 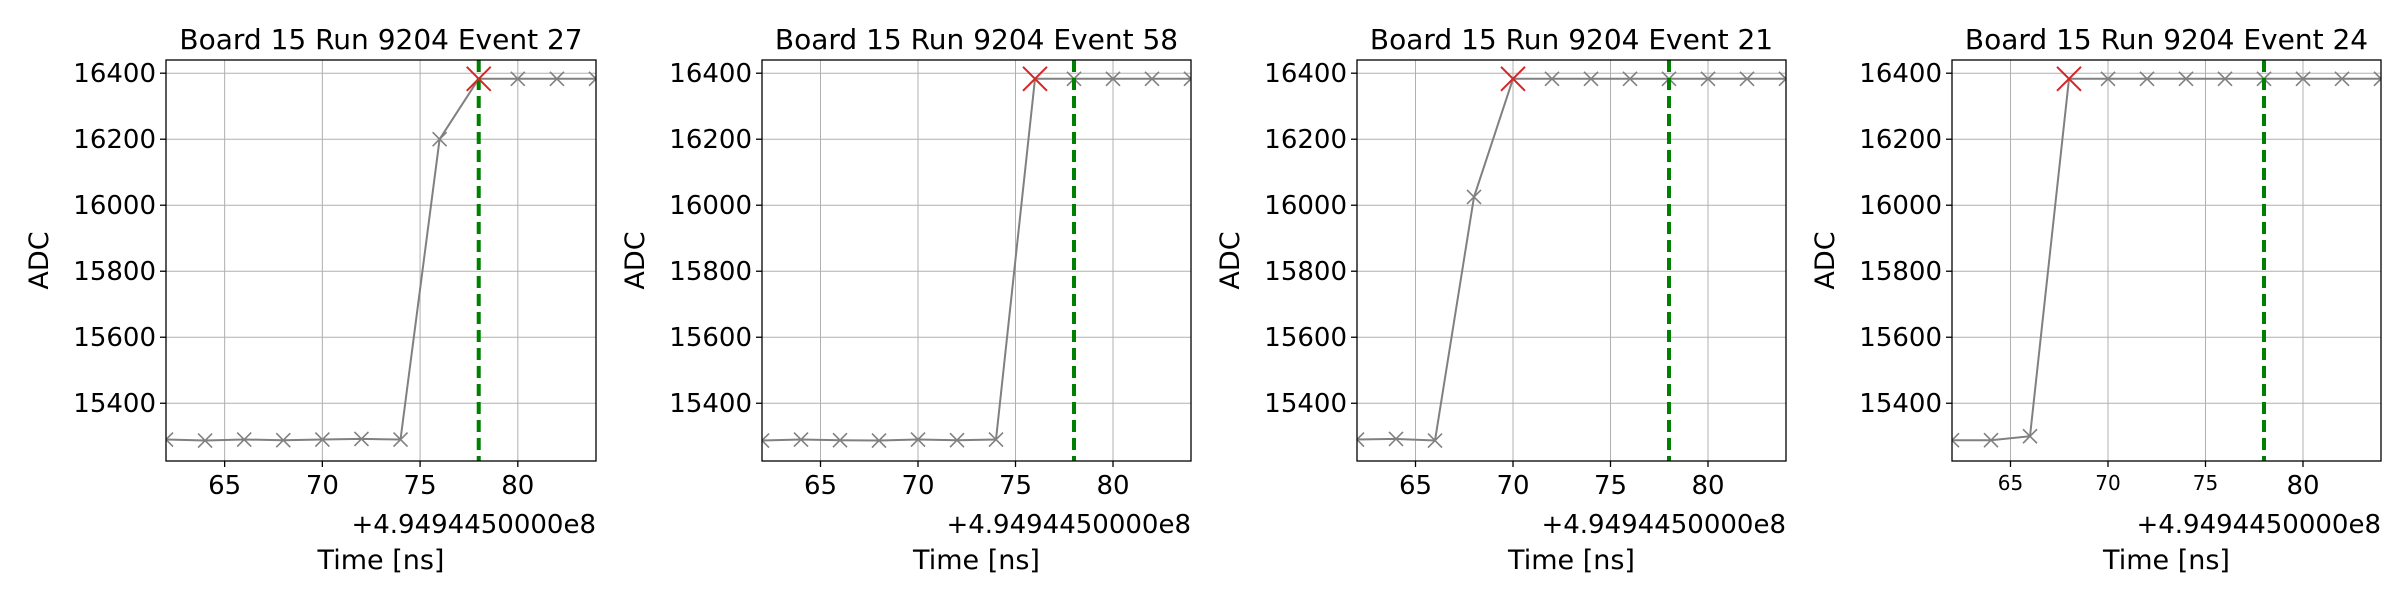 What do you see at coordinates (1900, 140) in the screenshot?
I see `y-tick-label: 16200` at bounding box center [1900, 140].